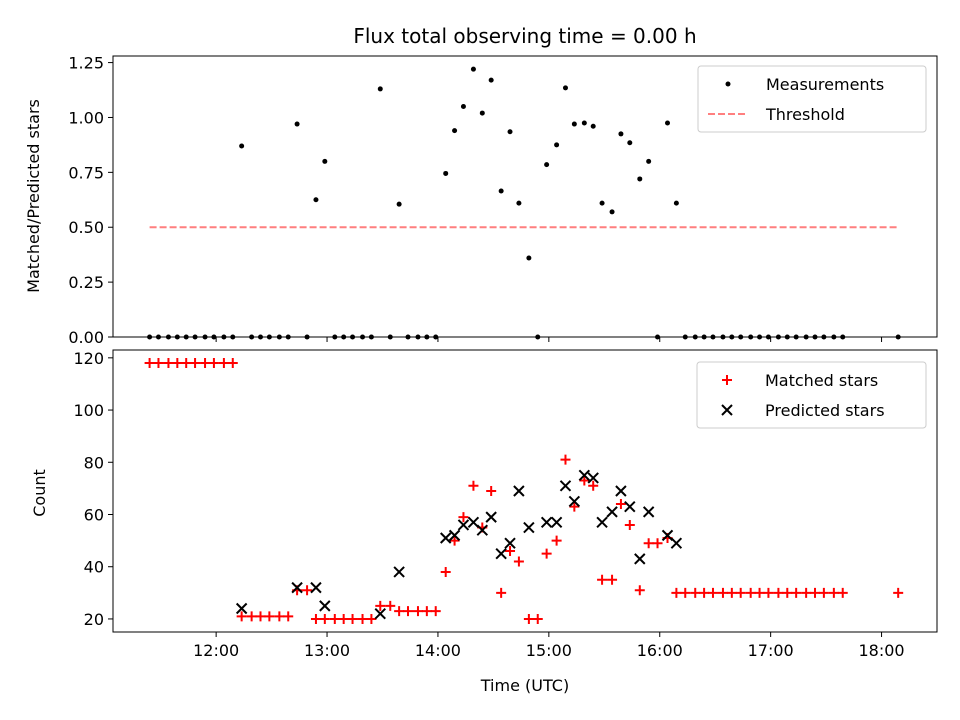  What do you see at coordinates (727, 380) in the screenshot?
I see `legend-plus-icon` at bounding box center [727, 380].